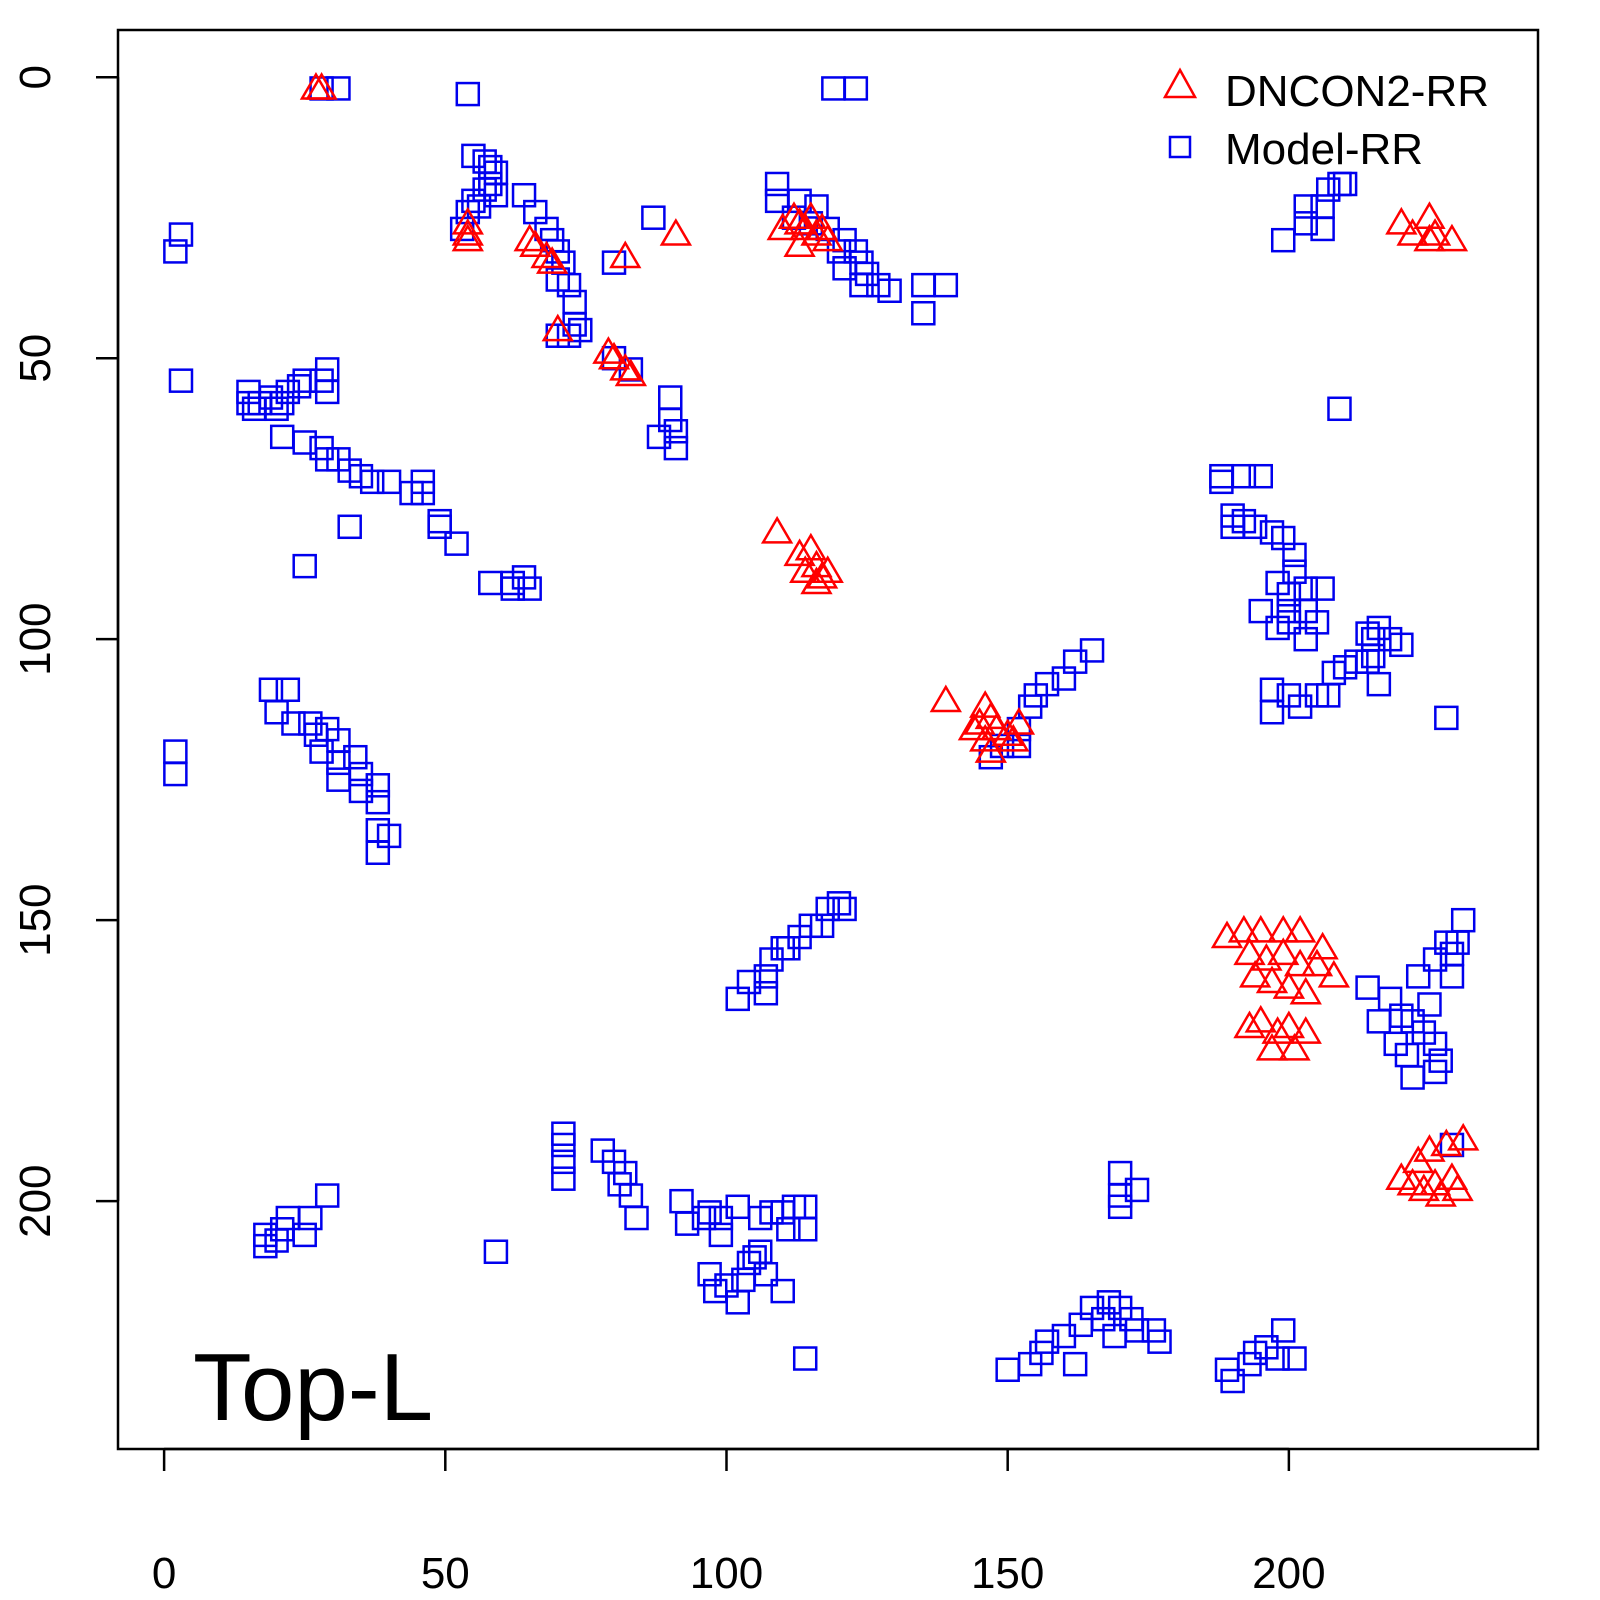 The height and width of the screenshot is (1600, 1600). Describe the element at coordinates (35, 358) in the screenshot. I see `y-tick-label: 50` at that location.